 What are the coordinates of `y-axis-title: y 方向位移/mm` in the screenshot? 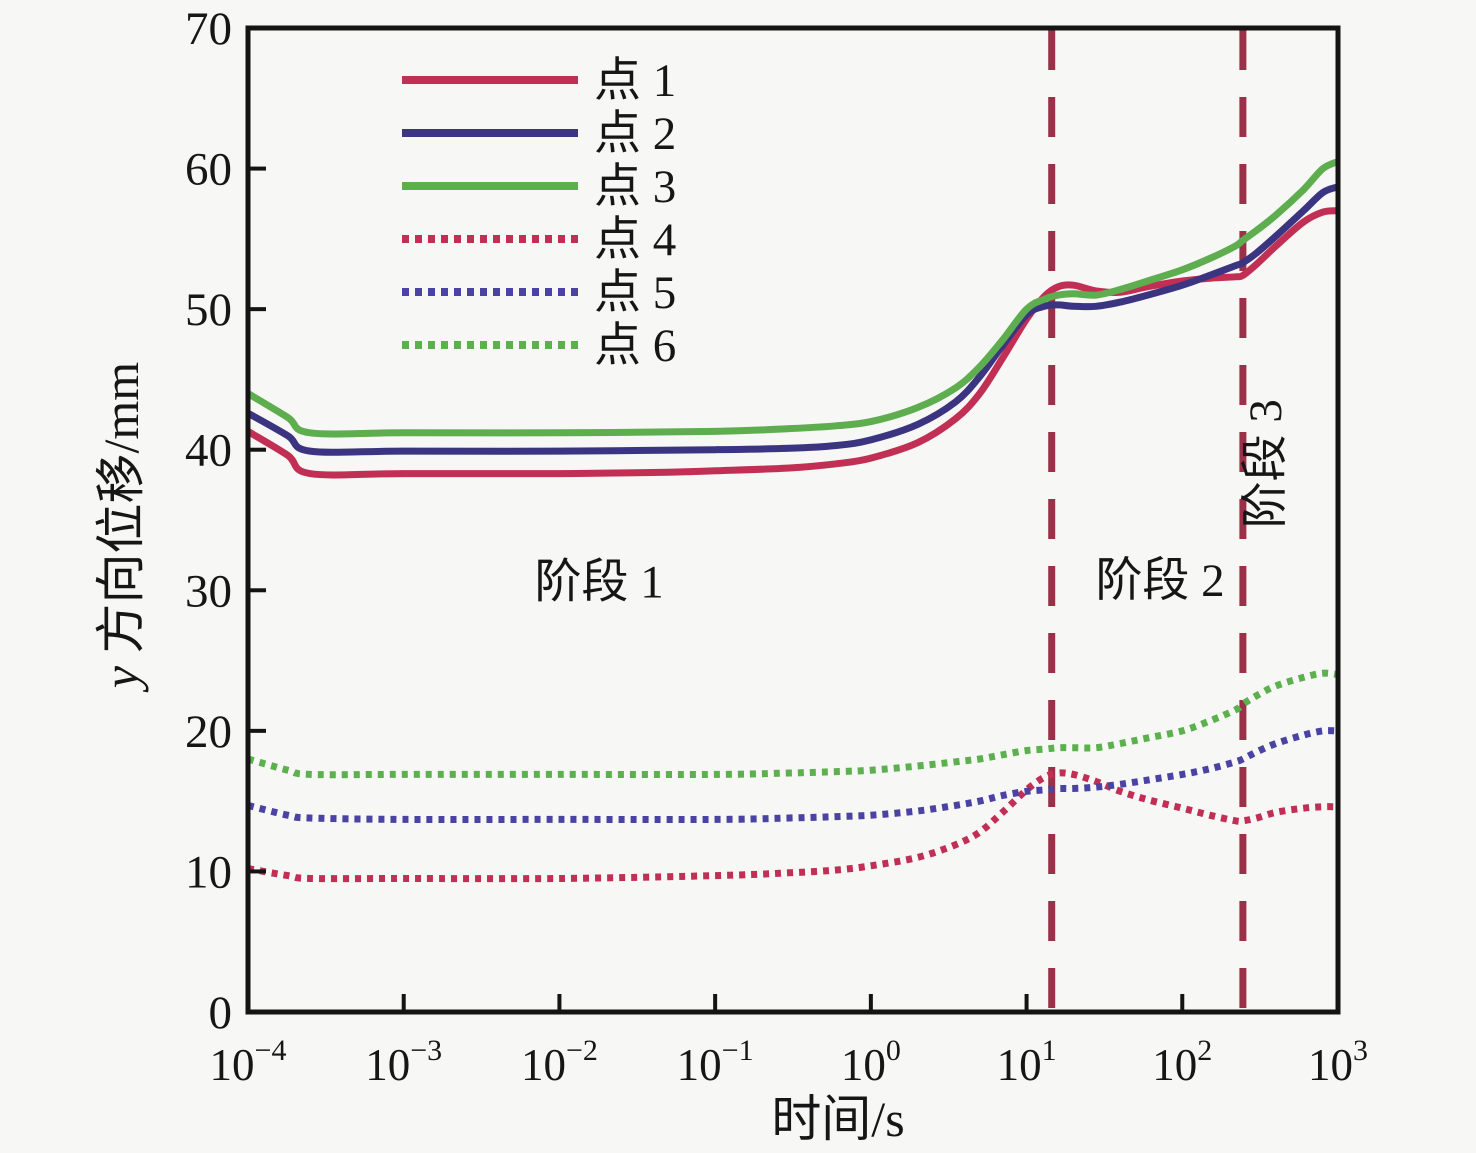 It's located at (121, 527).